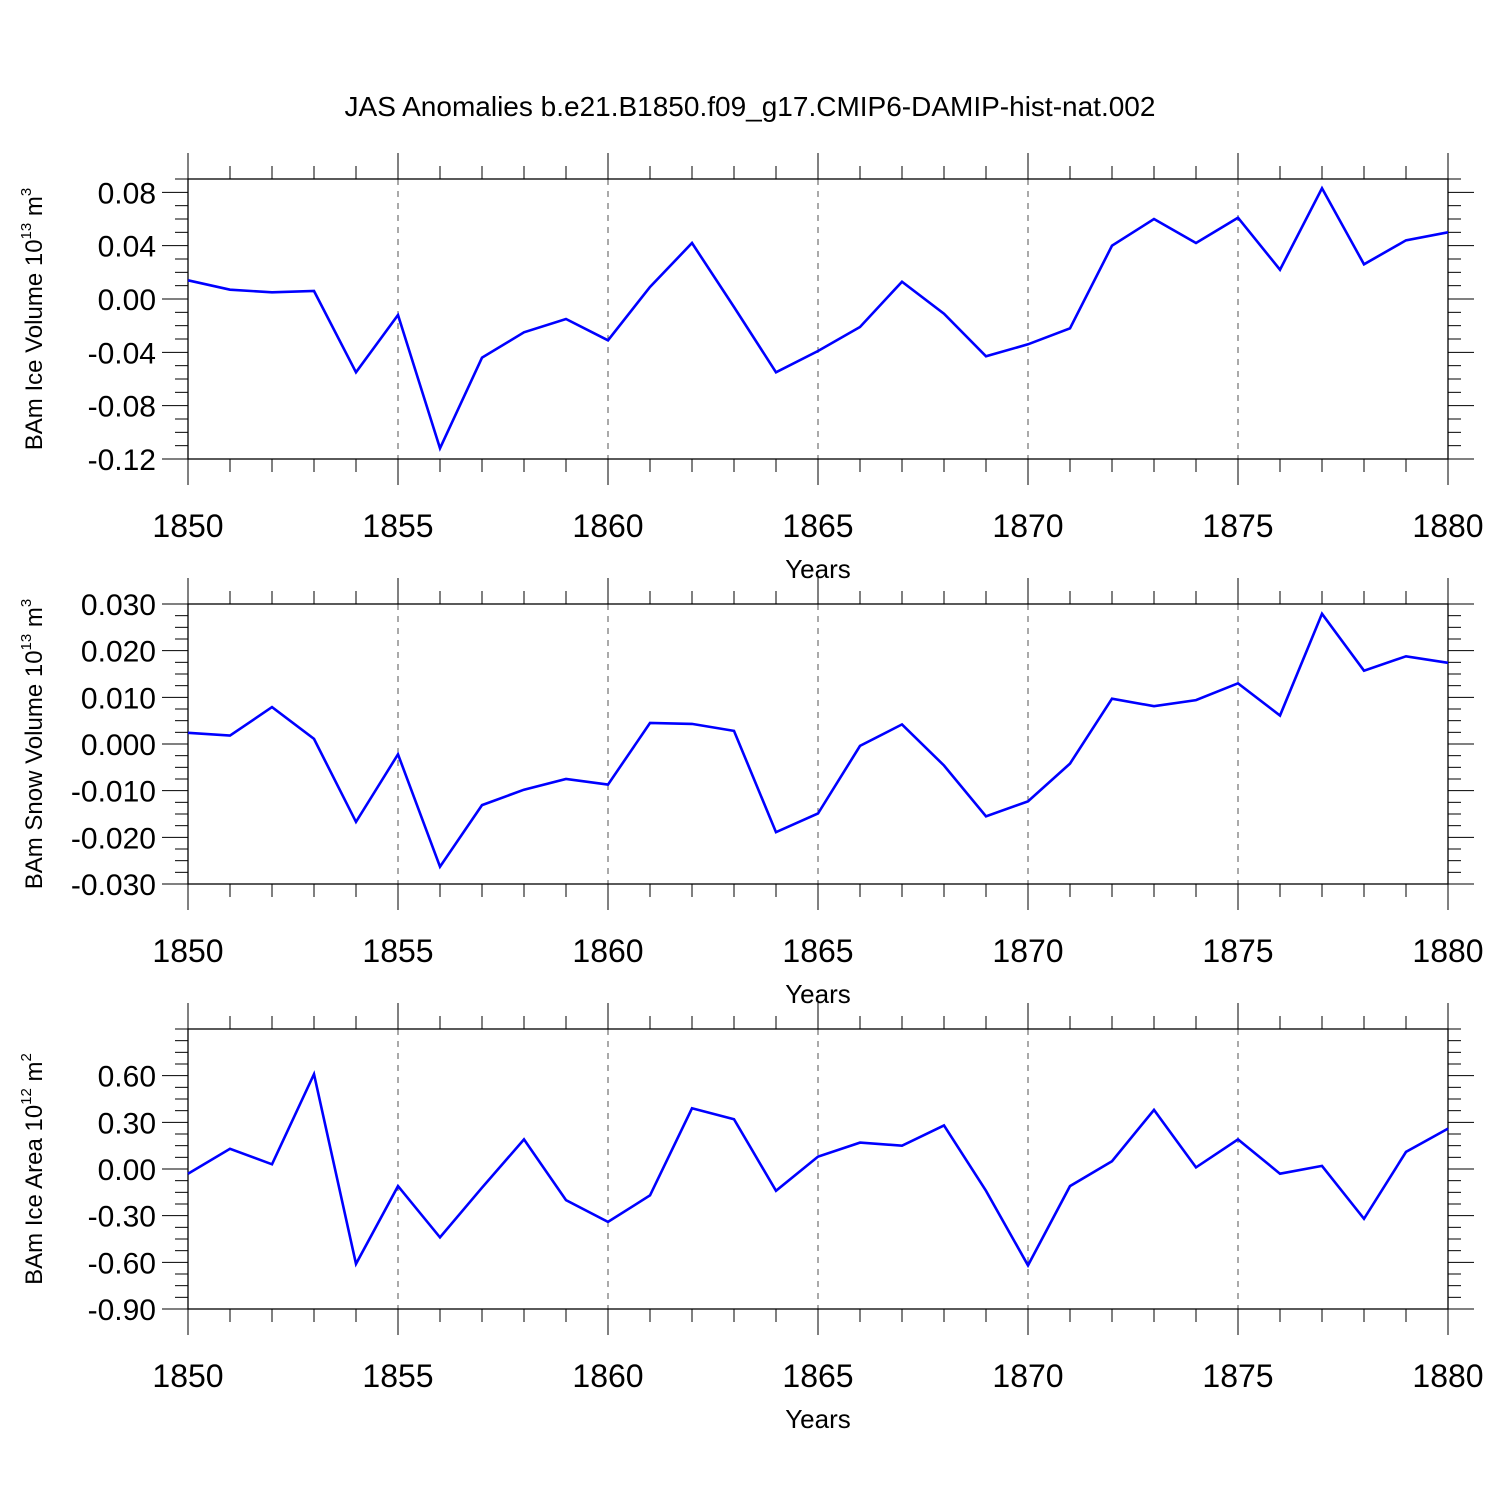  I want to click on y-axis-label-exponent: 12, so click(26, 1096).